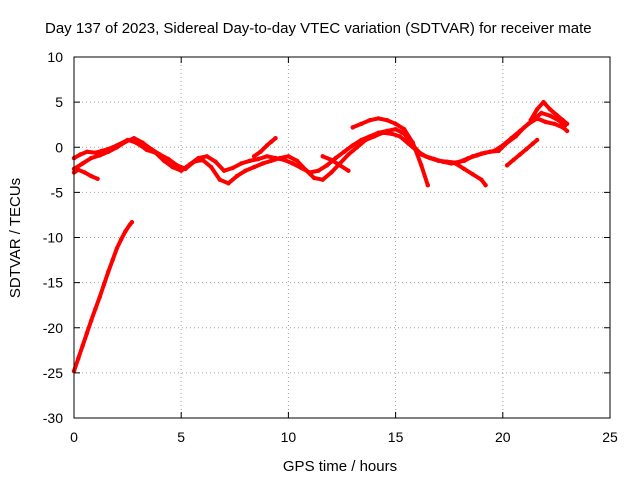  Describe the element at coordinates (264, 147) in the screenshot. I see `series-trace-d` at that location.